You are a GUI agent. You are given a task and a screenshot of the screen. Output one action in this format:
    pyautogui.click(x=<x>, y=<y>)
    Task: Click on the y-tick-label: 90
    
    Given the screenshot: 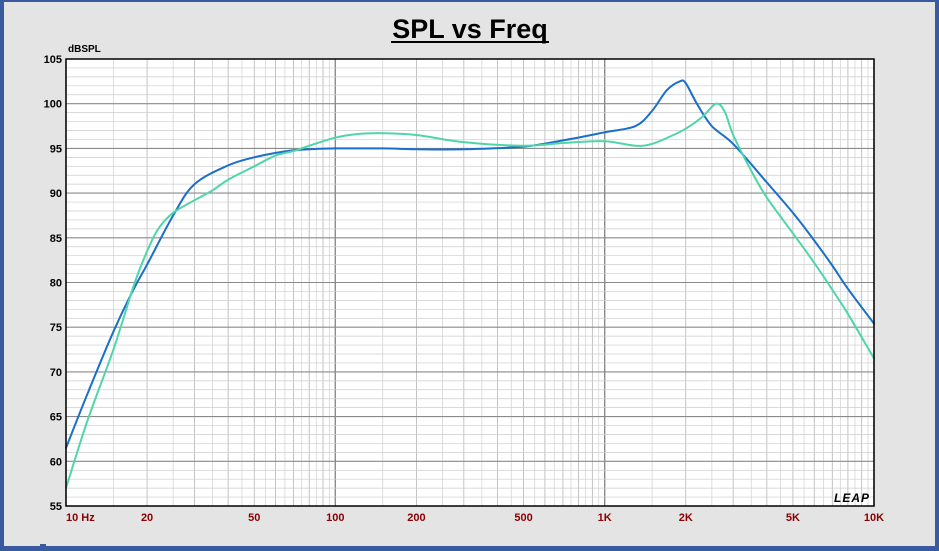 What is the action you would take?
    pyautogui.click(x=56, y=194)
    